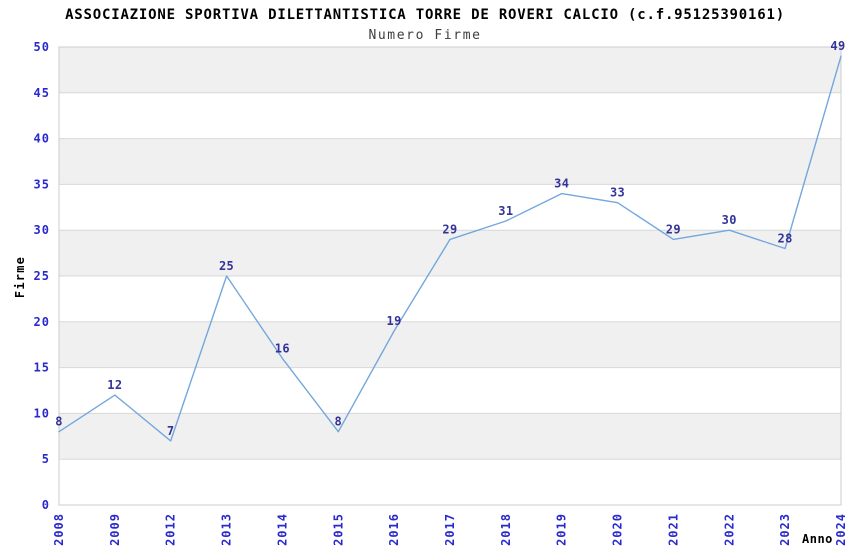  I want to click on data-label: 34, so click(561, 184).